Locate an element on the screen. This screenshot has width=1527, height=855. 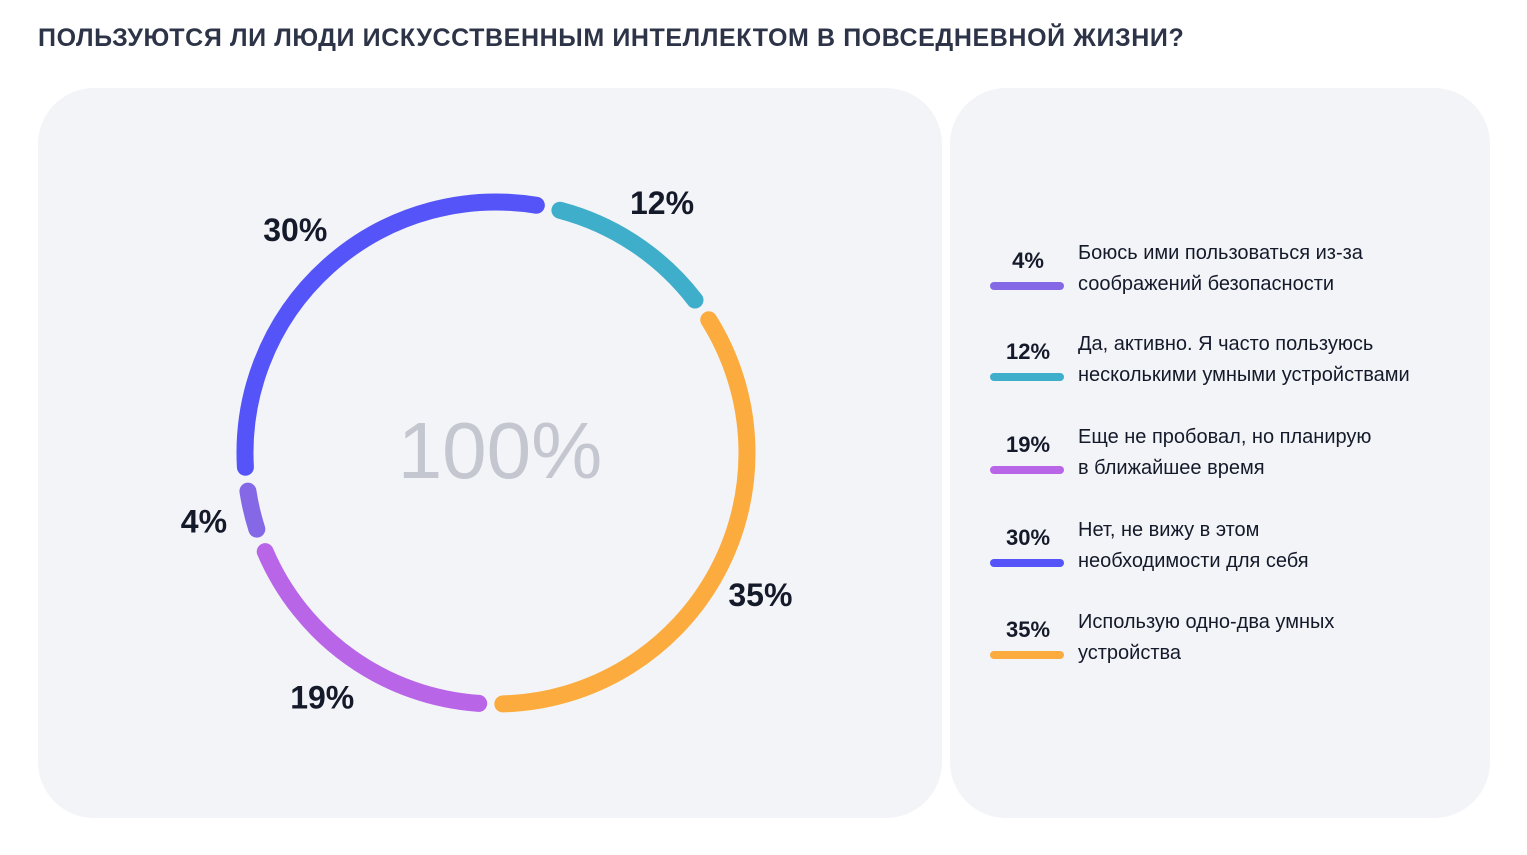
legend-label-line: Нет, не вижу в этом is located at coordinates (1169, 530).